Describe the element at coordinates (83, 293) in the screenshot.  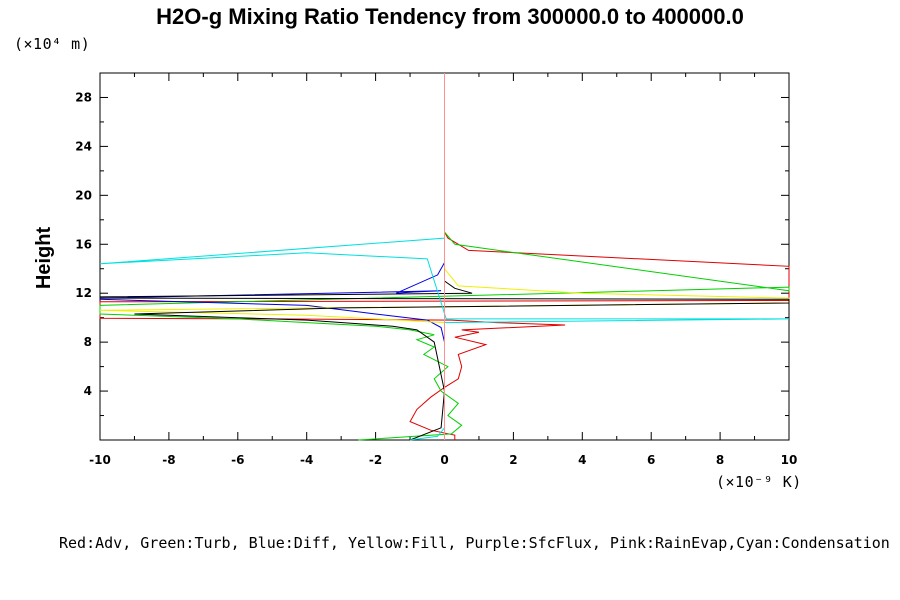
I see `y-tick-label: 12` at that location.